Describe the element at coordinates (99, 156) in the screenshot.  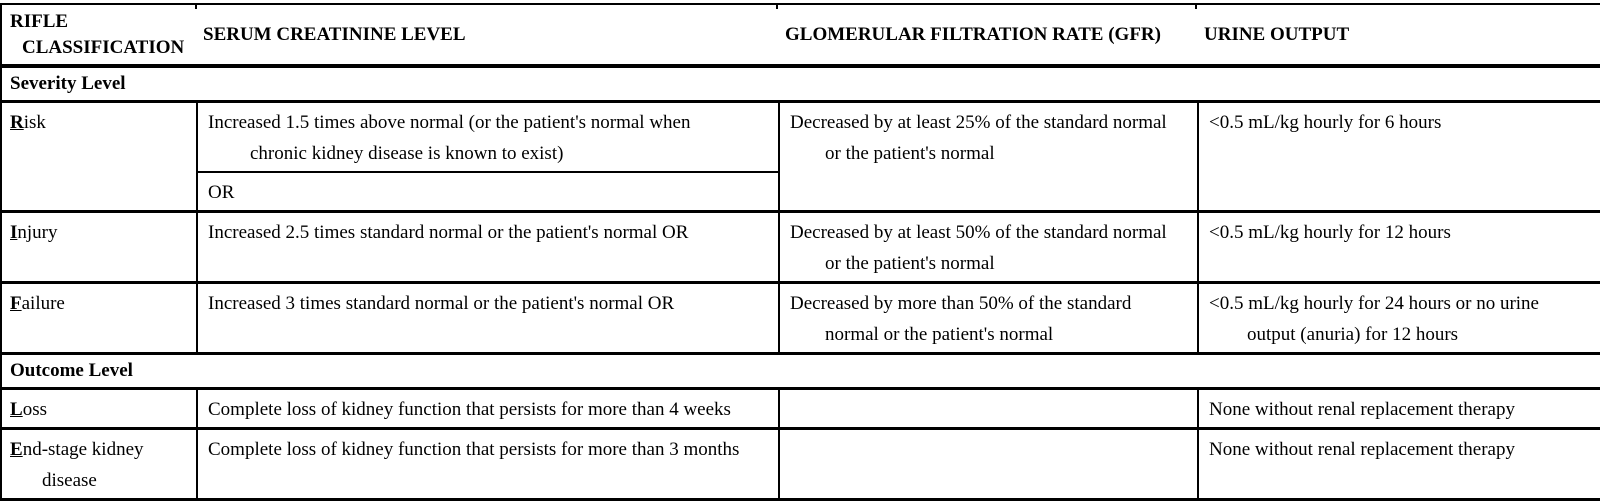
I see `cell-risk-label: Risk` at that location.